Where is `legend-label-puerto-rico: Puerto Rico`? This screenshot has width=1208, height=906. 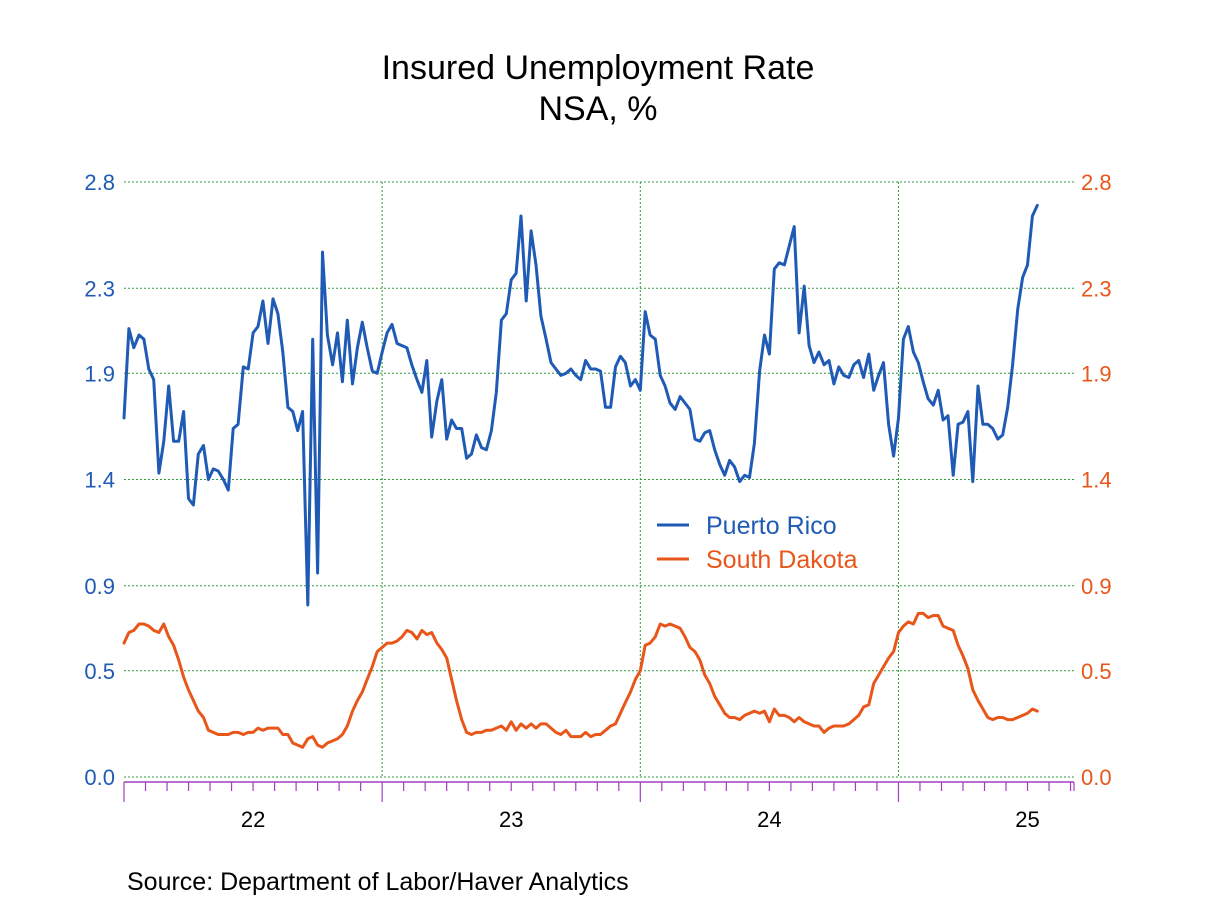
legend-label-puerto-rico: Puerto Rico is located at coordinates (771, 526).